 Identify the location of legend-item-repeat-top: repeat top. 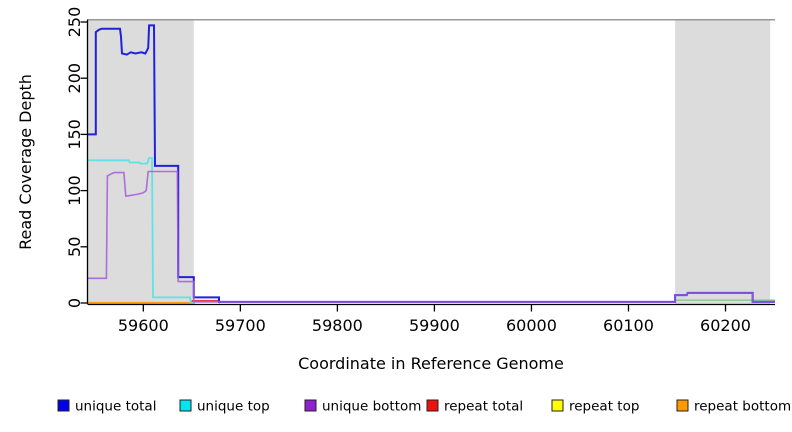
(595, 407).